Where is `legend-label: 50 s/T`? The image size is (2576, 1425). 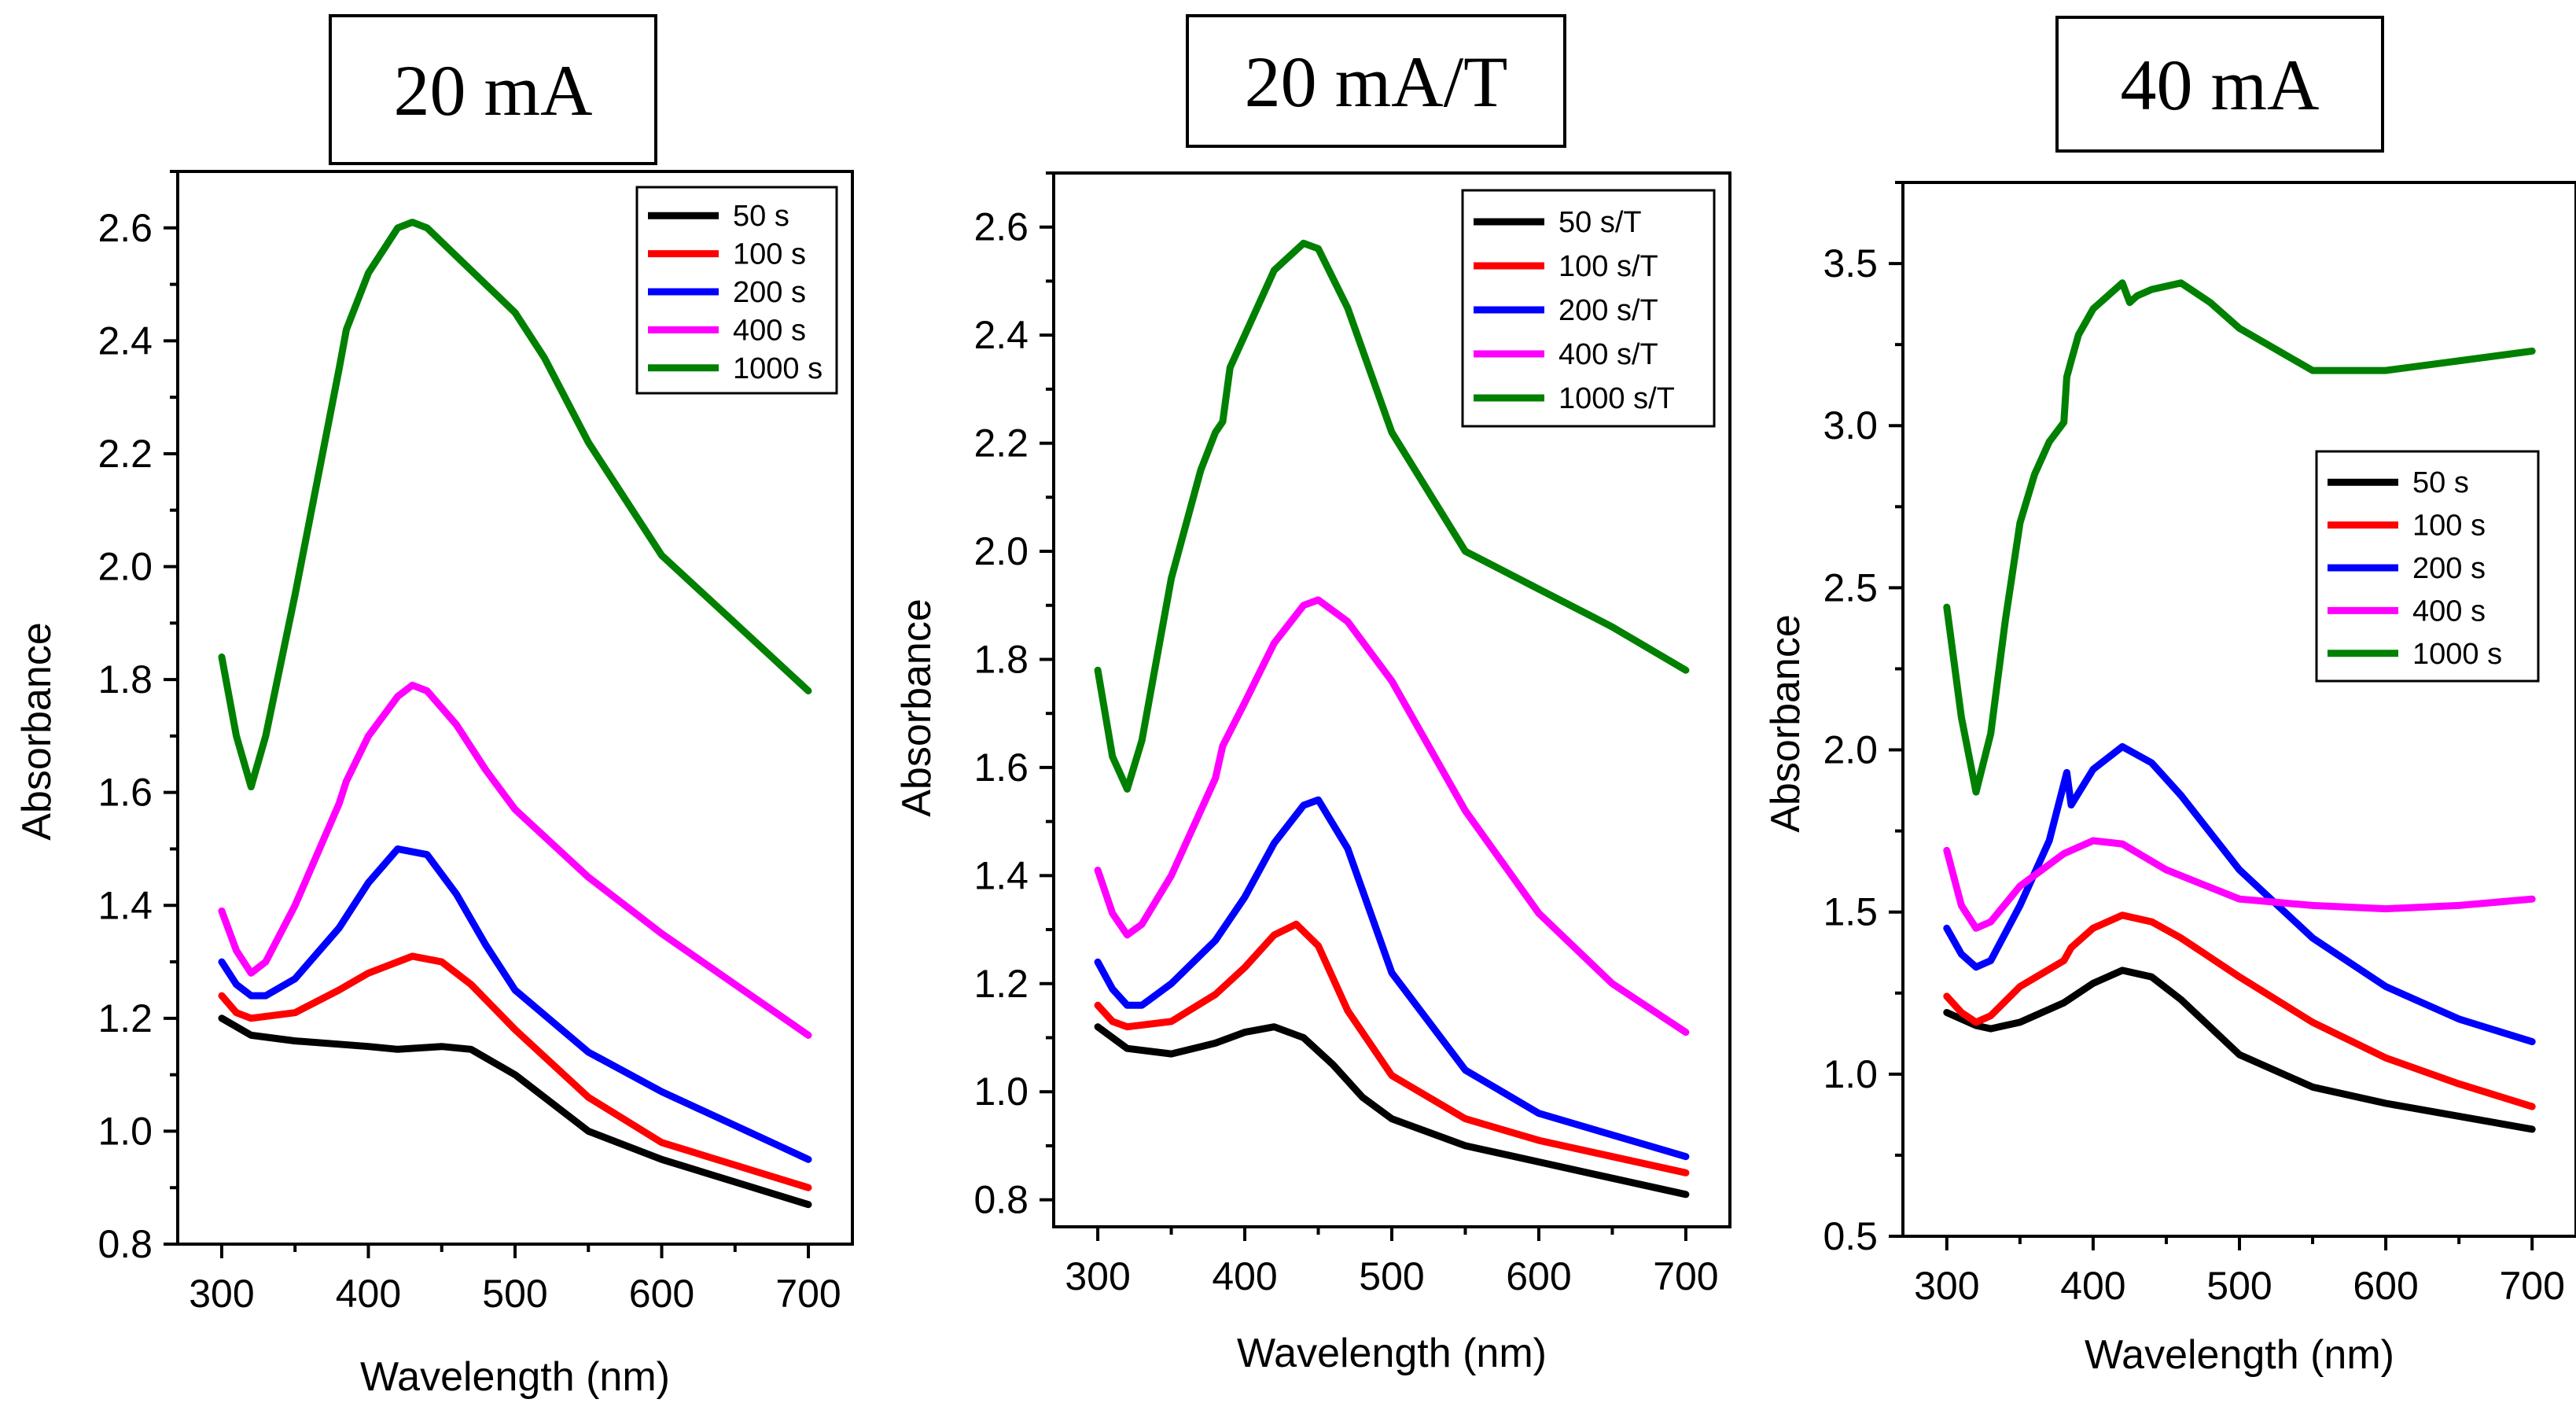 legend-label: 50 s/T is located at coordinates (1600, 222).